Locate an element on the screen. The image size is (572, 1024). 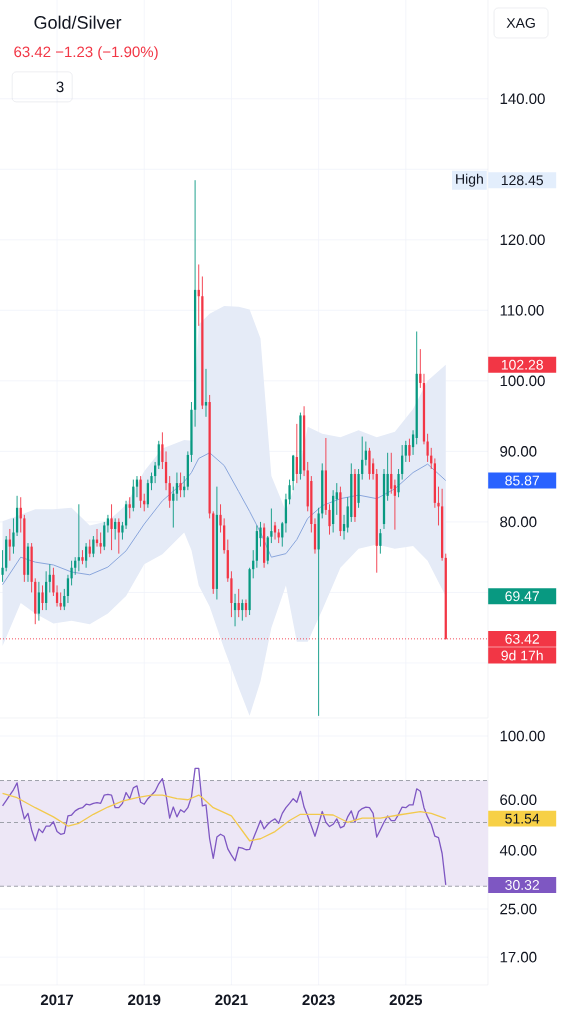
text: XAG is located at coordinates (520, 23).